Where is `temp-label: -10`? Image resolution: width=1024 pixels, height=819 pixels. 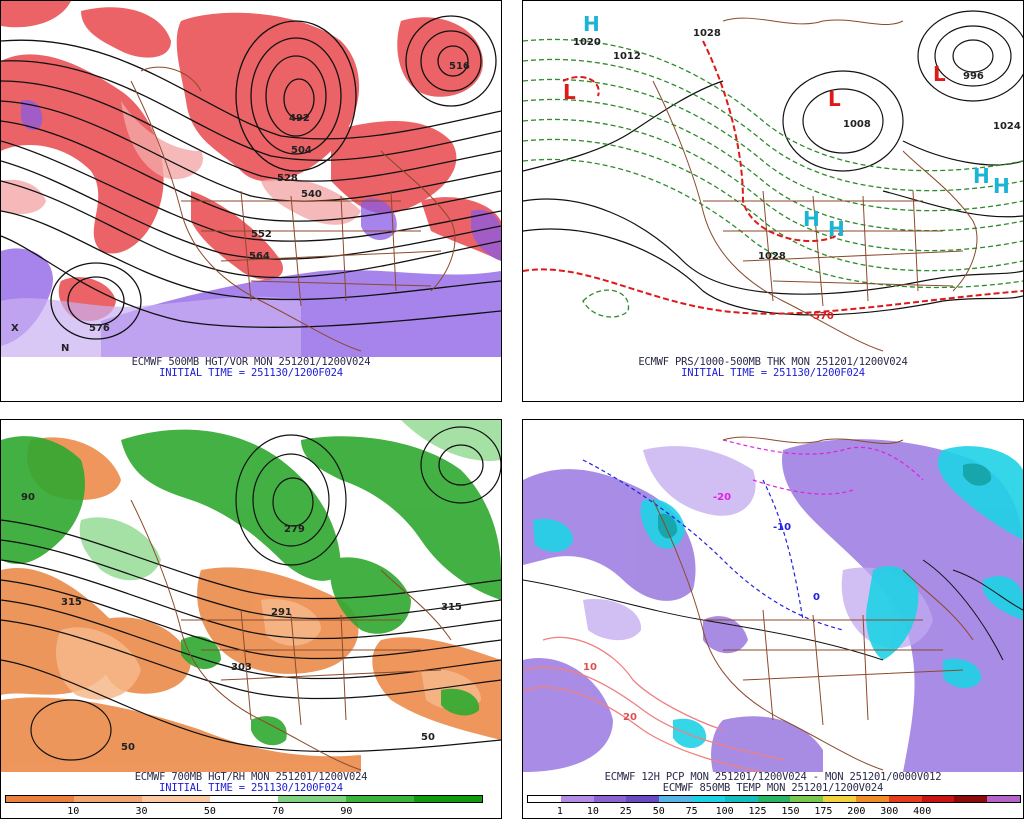
temp-label: -10 is located at coordinates (782, 527).